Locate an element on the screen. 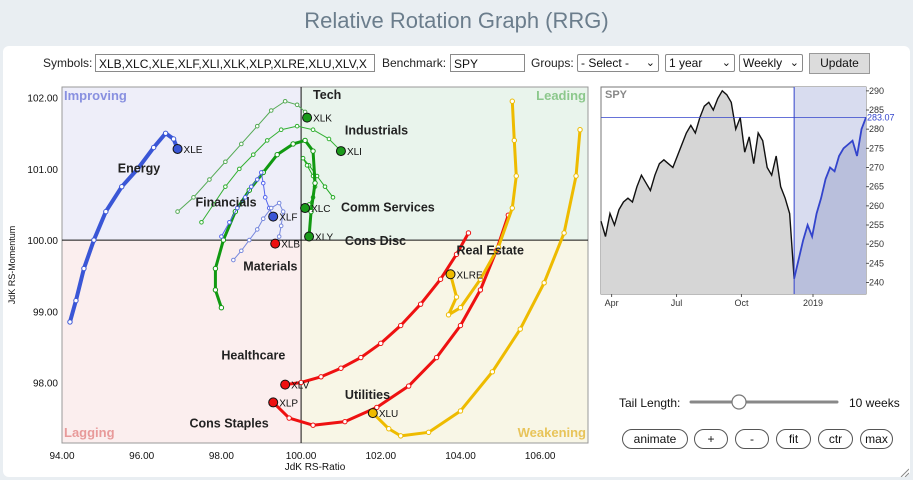 This screenshot has width=913, height=480. groups-select: - Select - ⌄ is located at coordinates (618, 63).